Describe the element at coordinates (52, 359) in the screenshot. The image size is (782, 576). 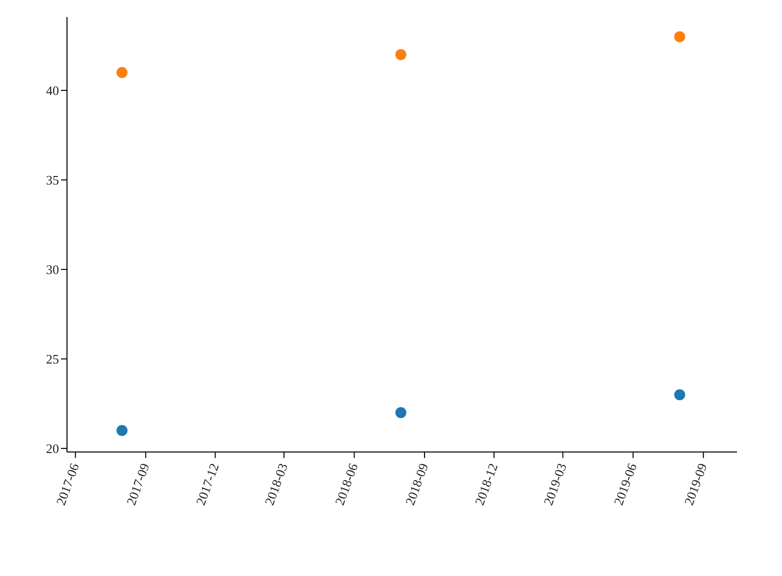
I see `y-tick-label: 25` at that location.